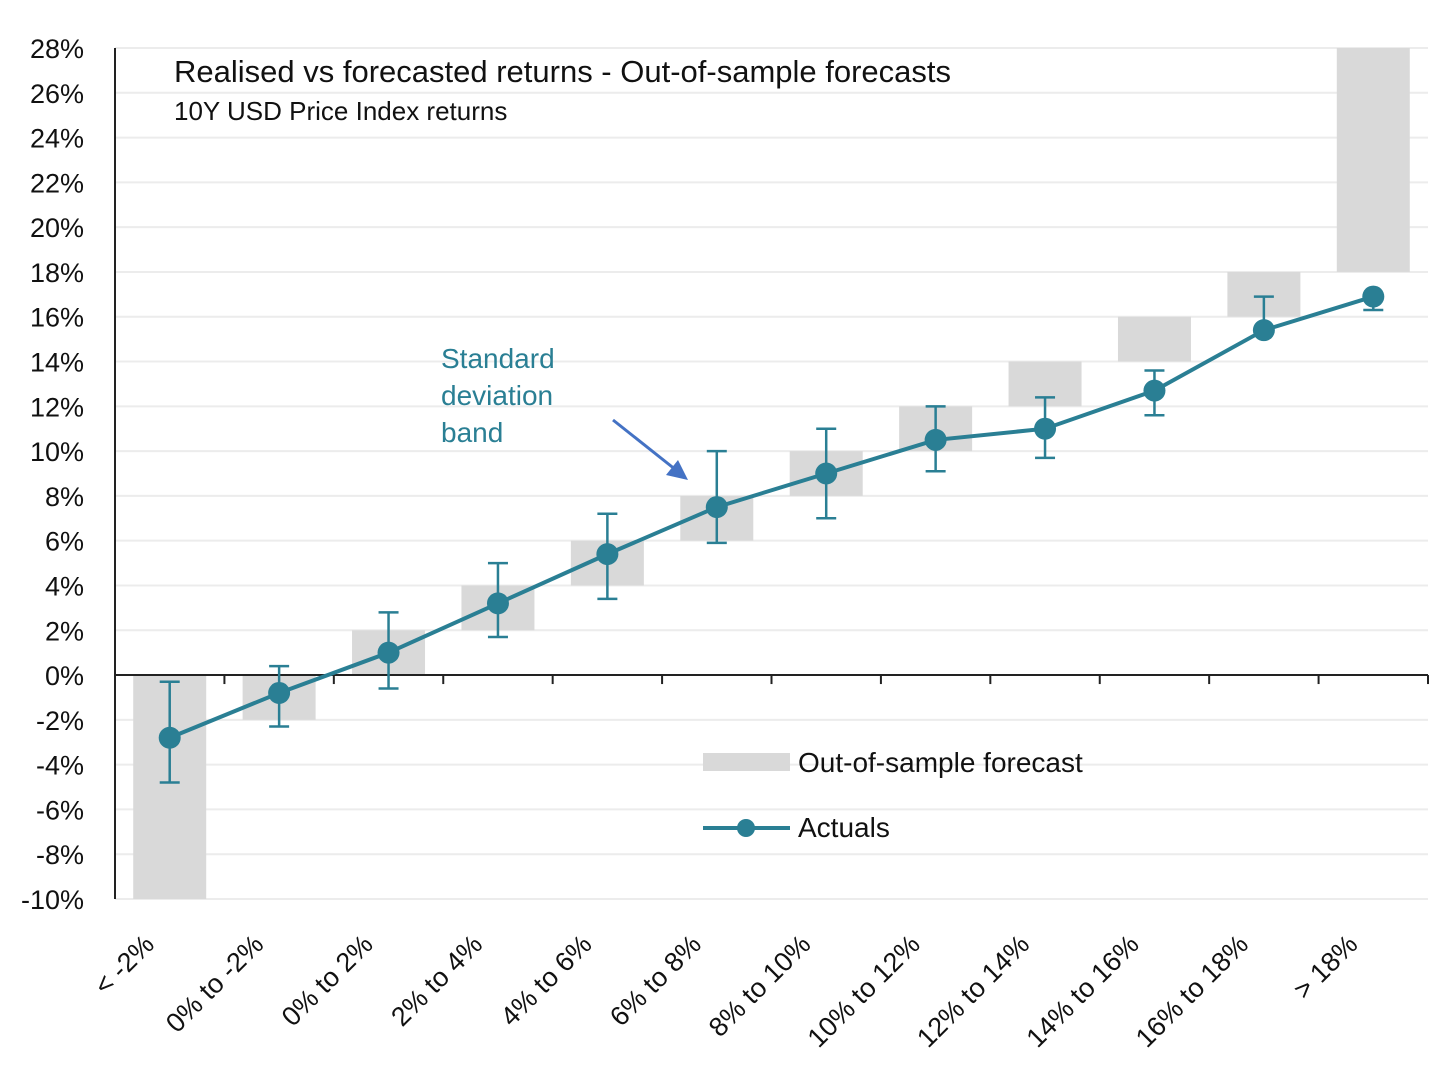 The height and width of the screenshot is (1081, 1456). I want to click on y-tick-label: 10%, so click(57, 452).